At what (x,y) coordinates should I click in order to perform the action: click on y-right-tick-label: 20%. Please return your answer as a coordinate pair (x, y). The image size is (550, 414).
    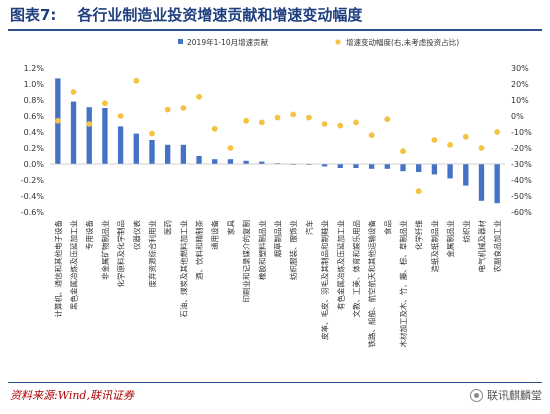
    Looking at the image, I should click on (520, 84).